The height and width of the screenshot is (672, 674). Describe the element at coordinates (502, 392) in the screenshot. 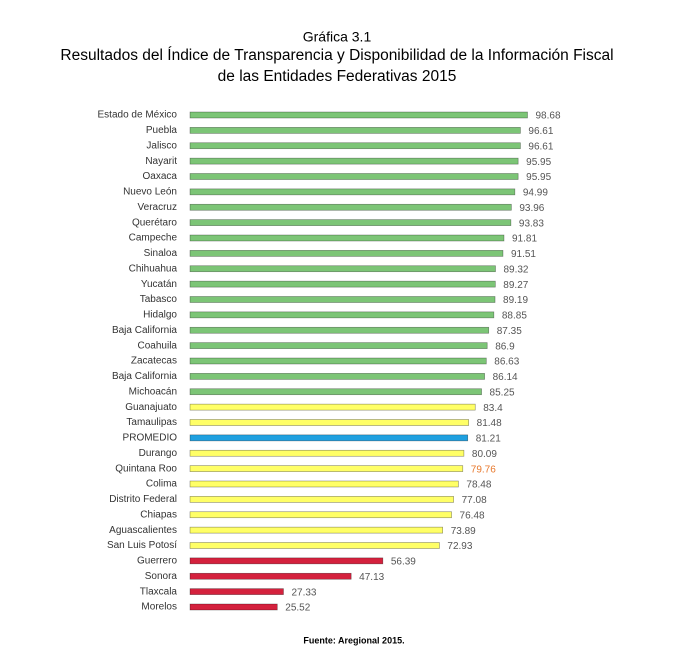

I see `value-label: 85.25` at that location.